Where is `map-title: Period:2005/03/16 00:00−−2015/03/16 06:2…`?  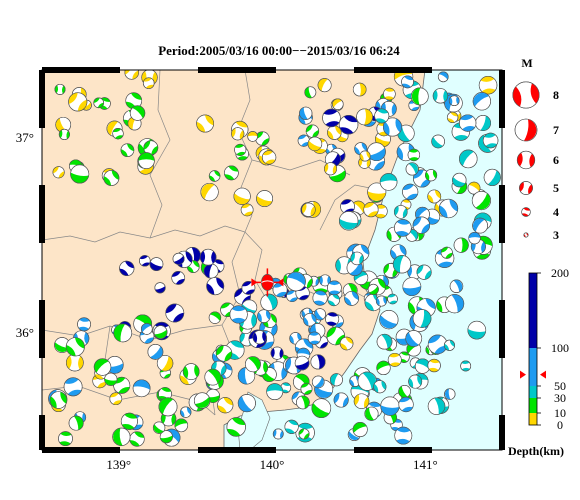
map-title: Period:2005/03/16 00:00−−2015/03/16 06:2… is located at coordinates (279, 50).